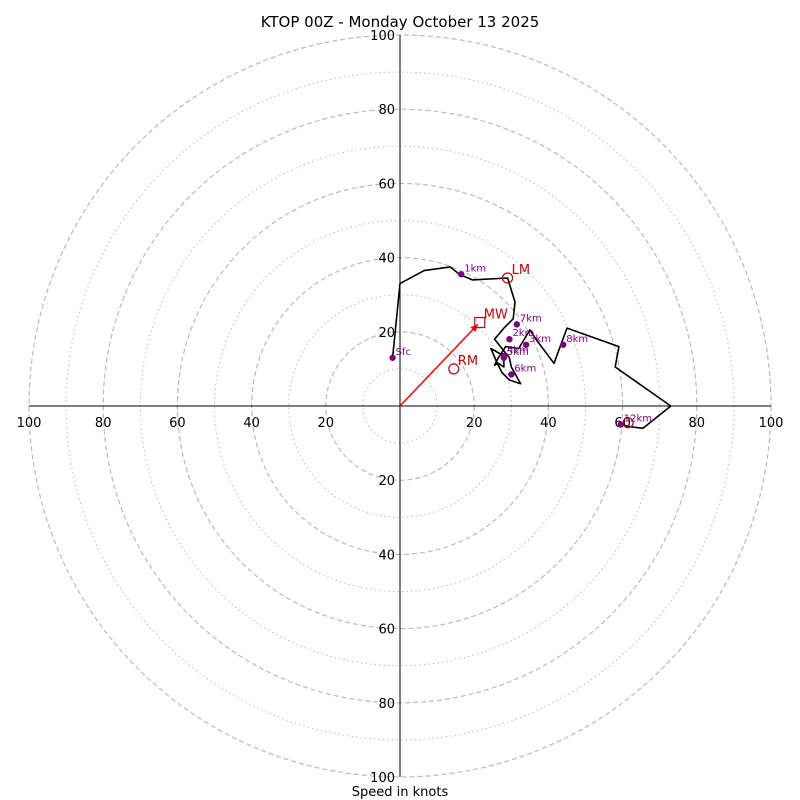  I want to click on tick-right-100: 100, so click(771, 423).